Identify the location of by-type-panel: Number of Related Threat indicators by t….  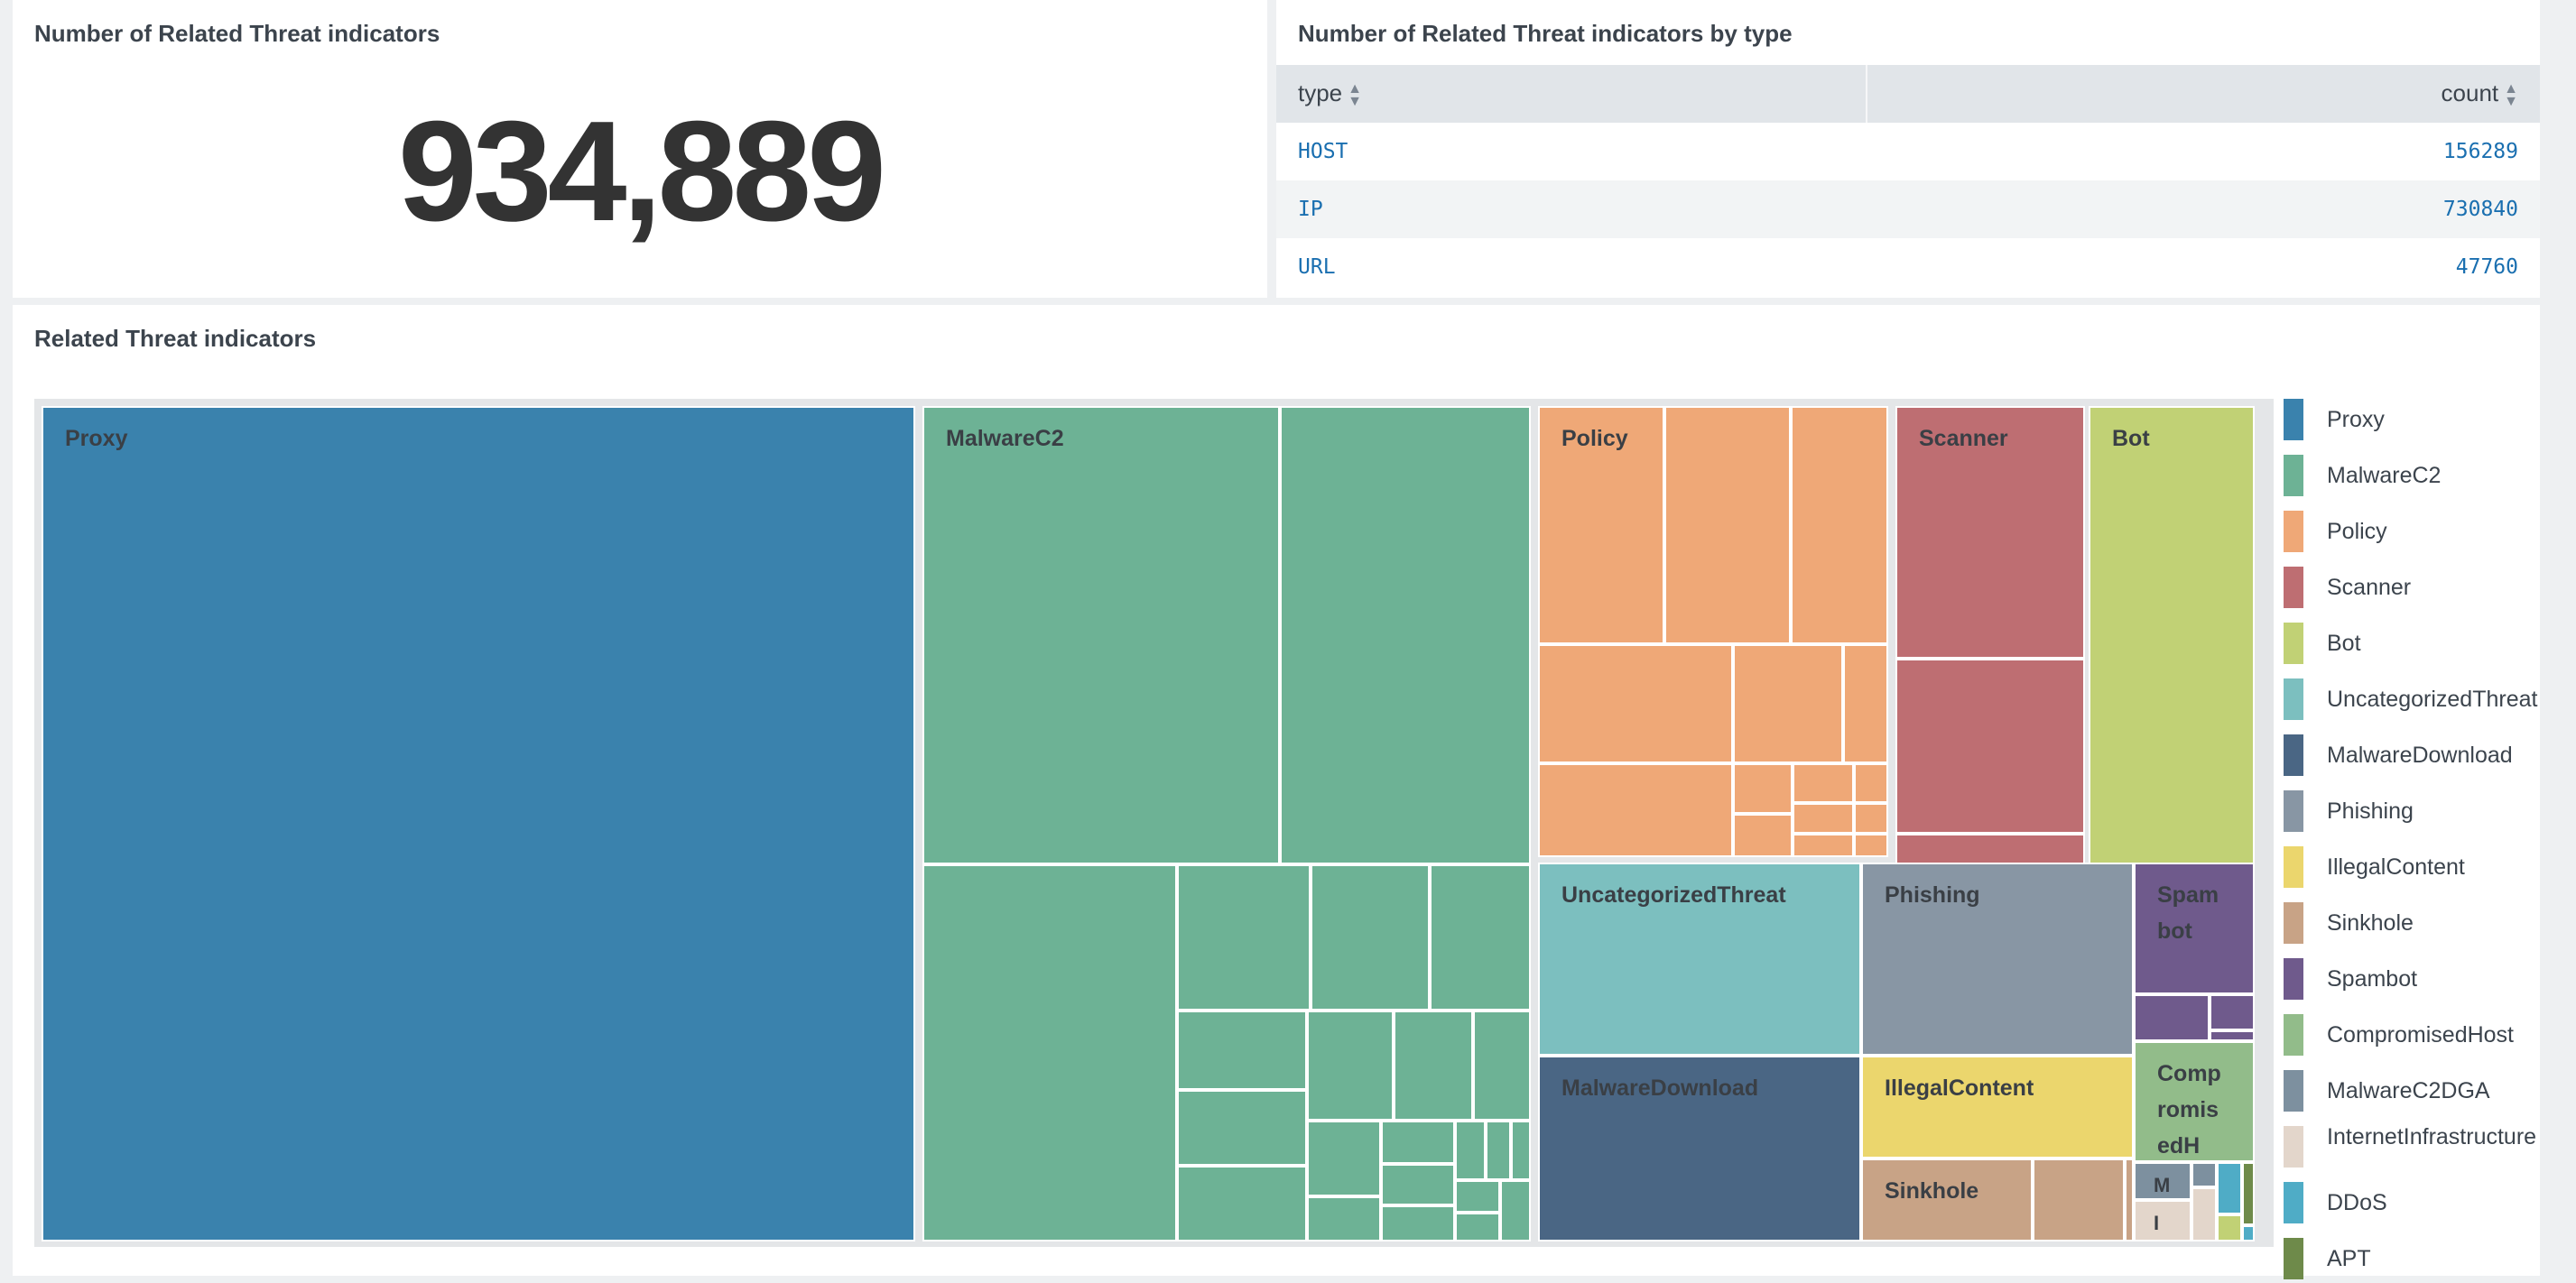
(1908, 149).